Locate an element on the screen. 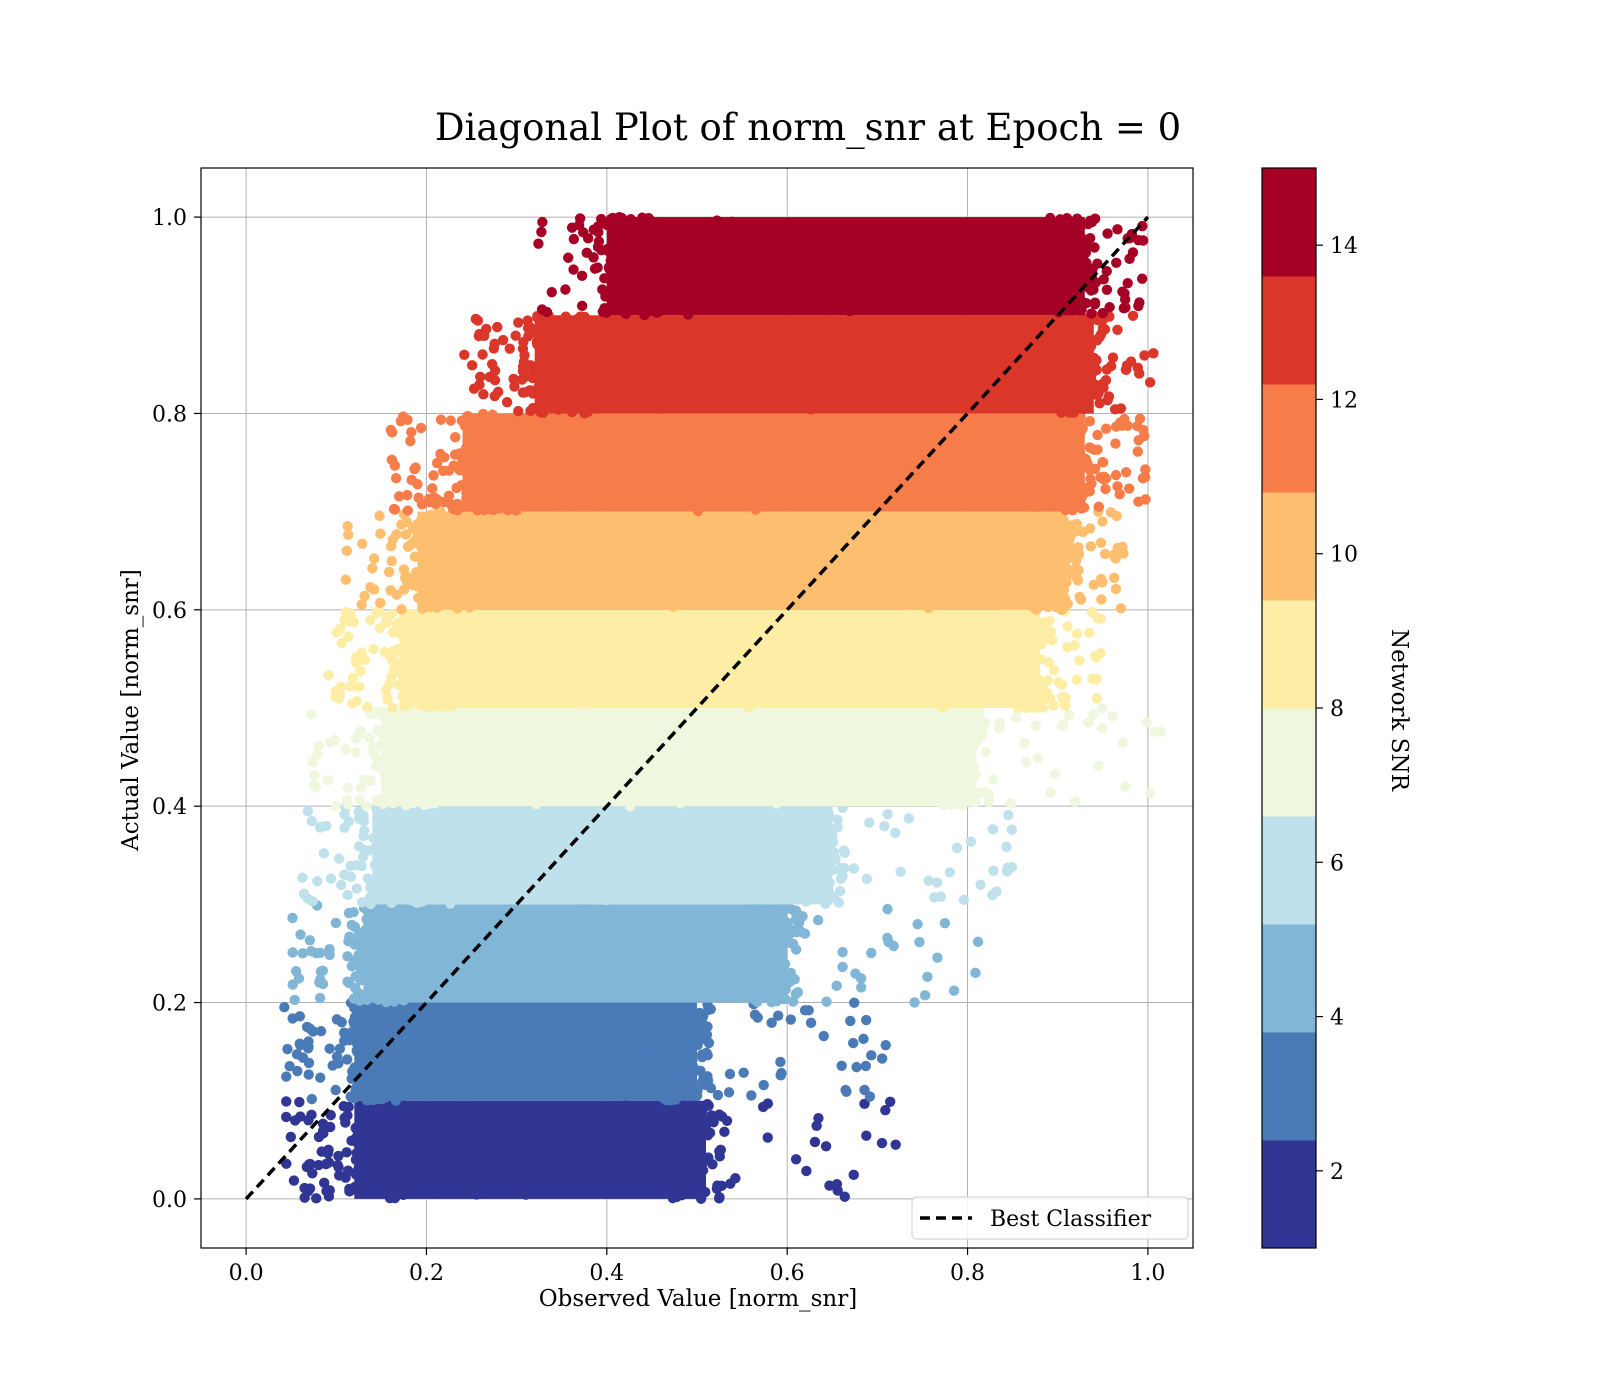 The image size is (1600, 1400). colorbar-tick-label: 8 is located at coordinates (1337, 709).